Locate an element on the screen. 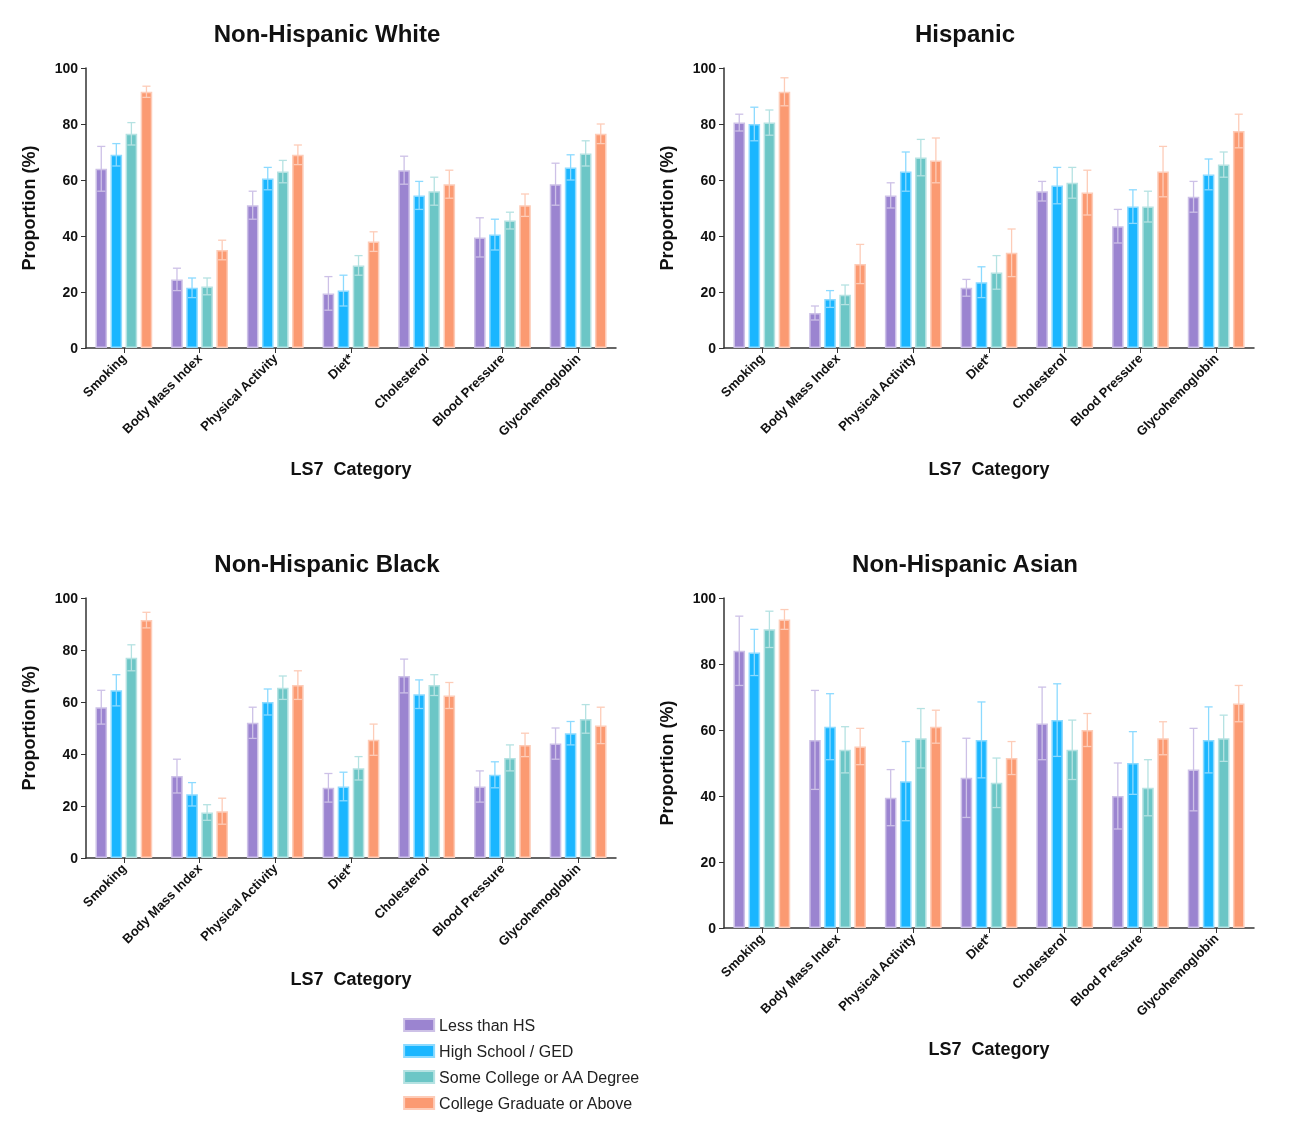 The height and width of the screenshot is (1126, 1293). legend-label: Less than HS is located at coordinates (487, 1025).